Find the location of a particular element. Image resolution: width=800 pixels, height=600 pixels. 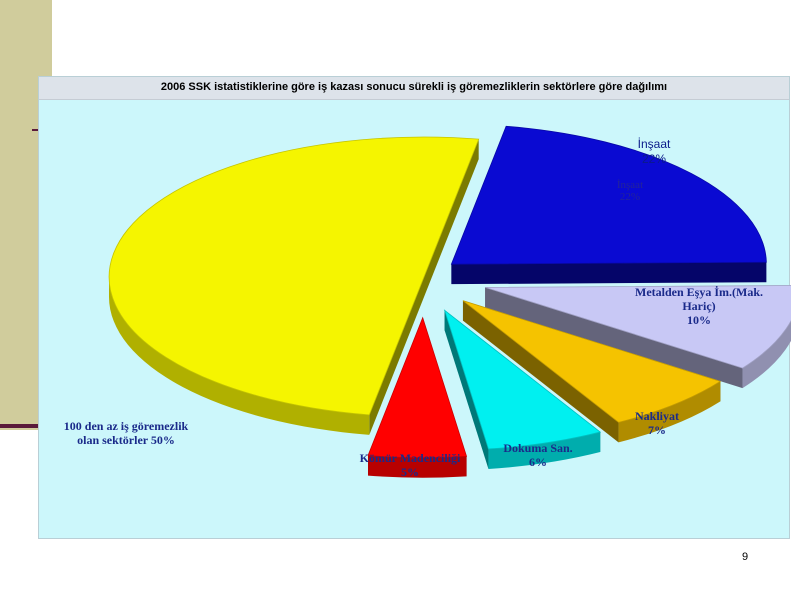

label-rest-line2: olan sektörler 50% is located at coordinates (126, 440).